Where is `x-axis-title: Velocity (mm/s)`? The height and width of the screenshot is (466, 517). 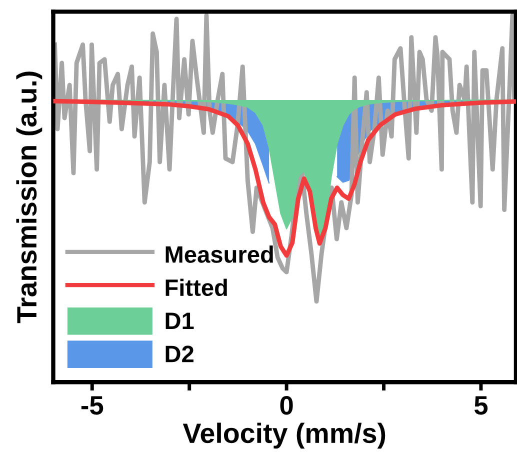
x-axis-title: Velocity (mm/s) is located at coordinates (284, 435).